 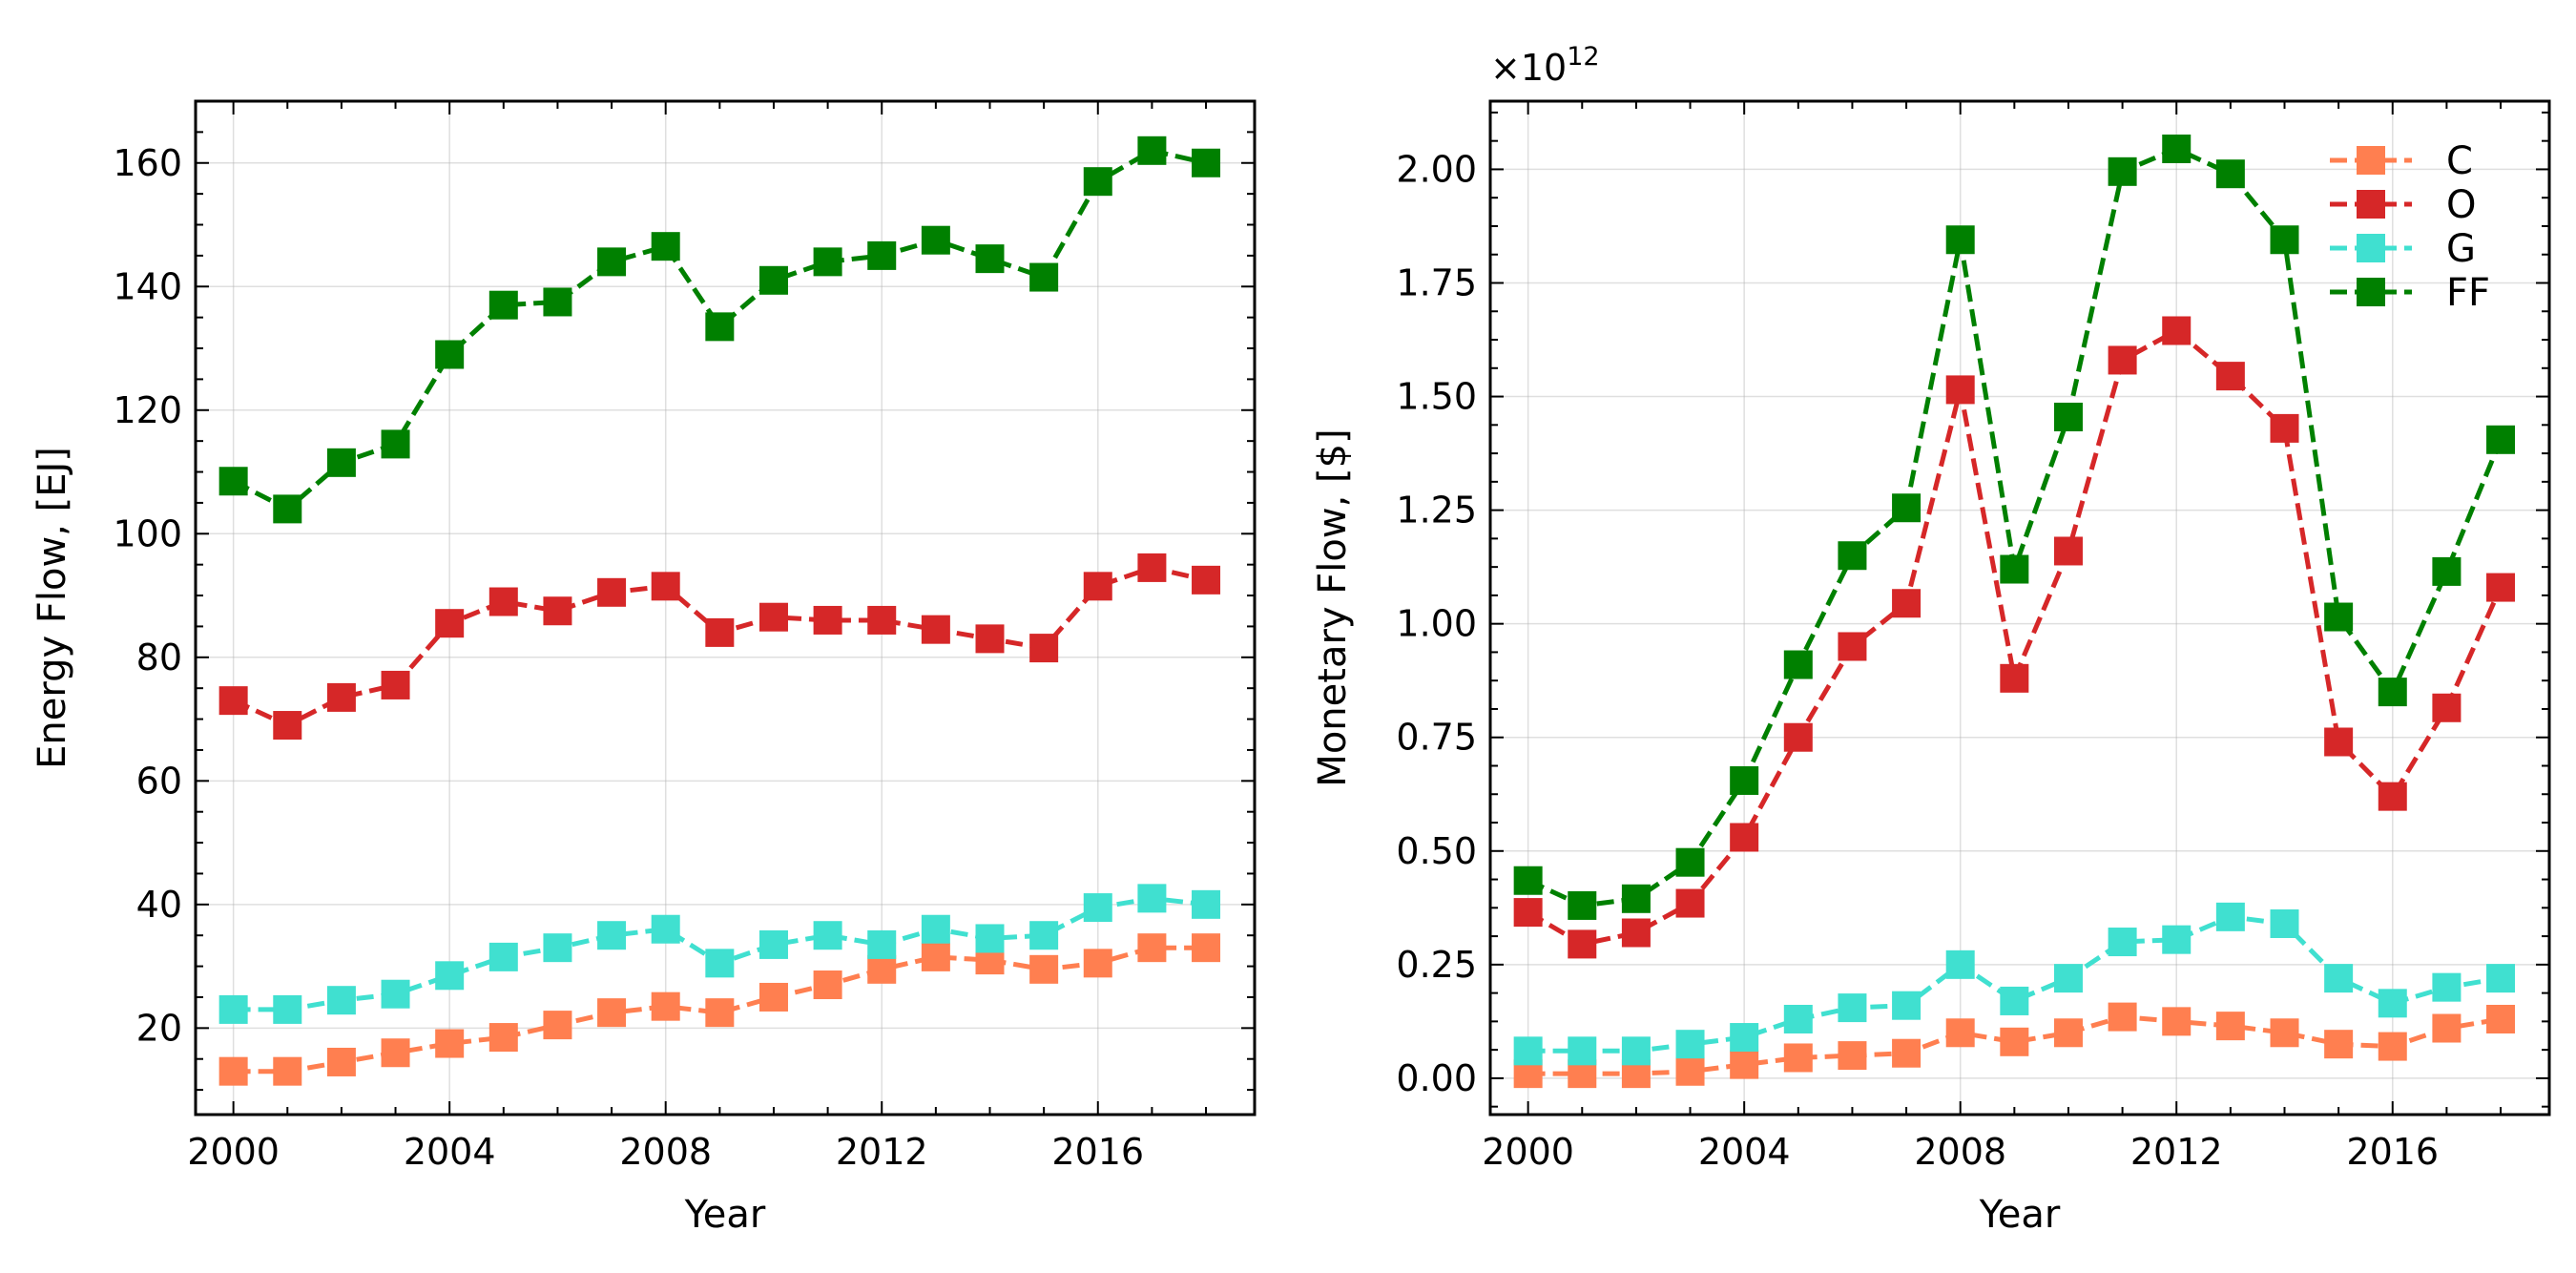 I want to click on y-tick-label: 20, so click(x=159, y=1028).